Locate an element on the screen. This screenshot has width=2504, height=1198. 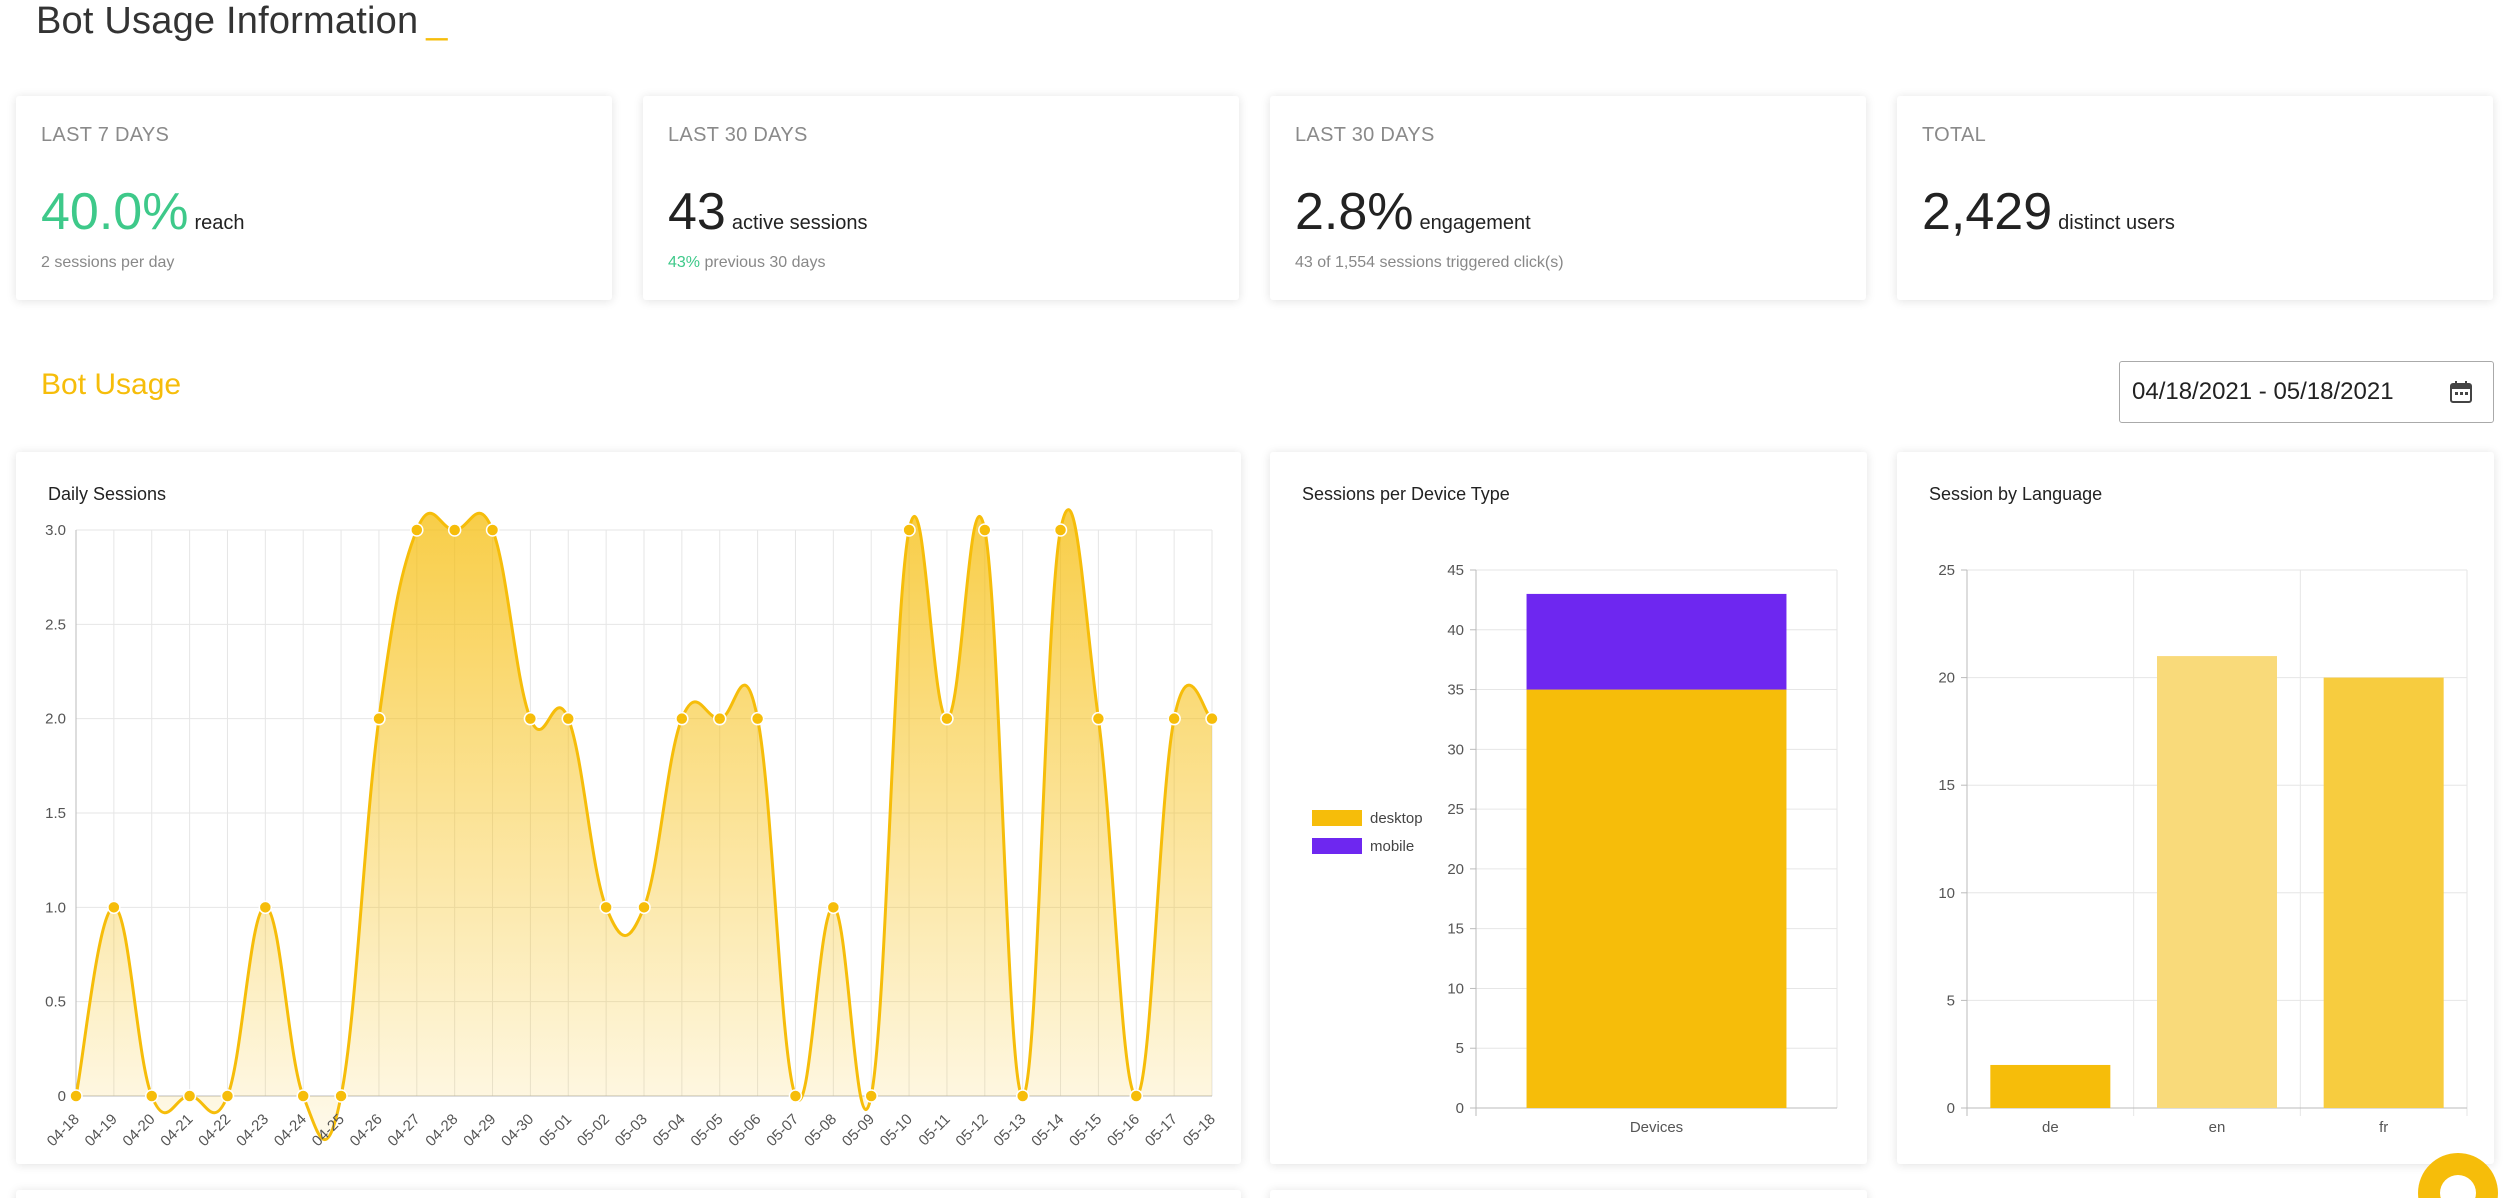
x-tick-label: 05-13 is located at coordinates (1009, 1130).